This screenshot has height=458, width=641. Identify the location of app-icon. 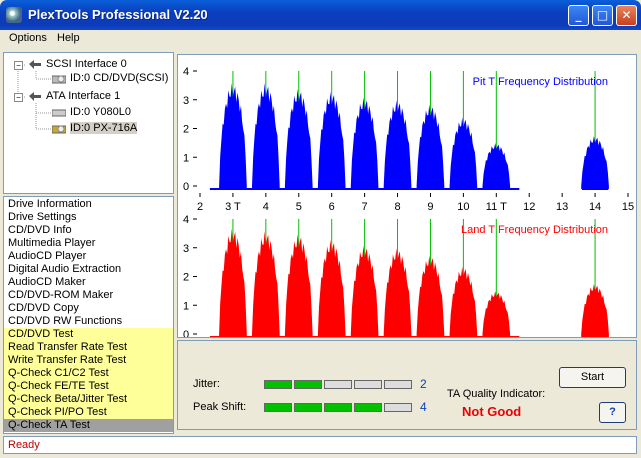
(14, 15).